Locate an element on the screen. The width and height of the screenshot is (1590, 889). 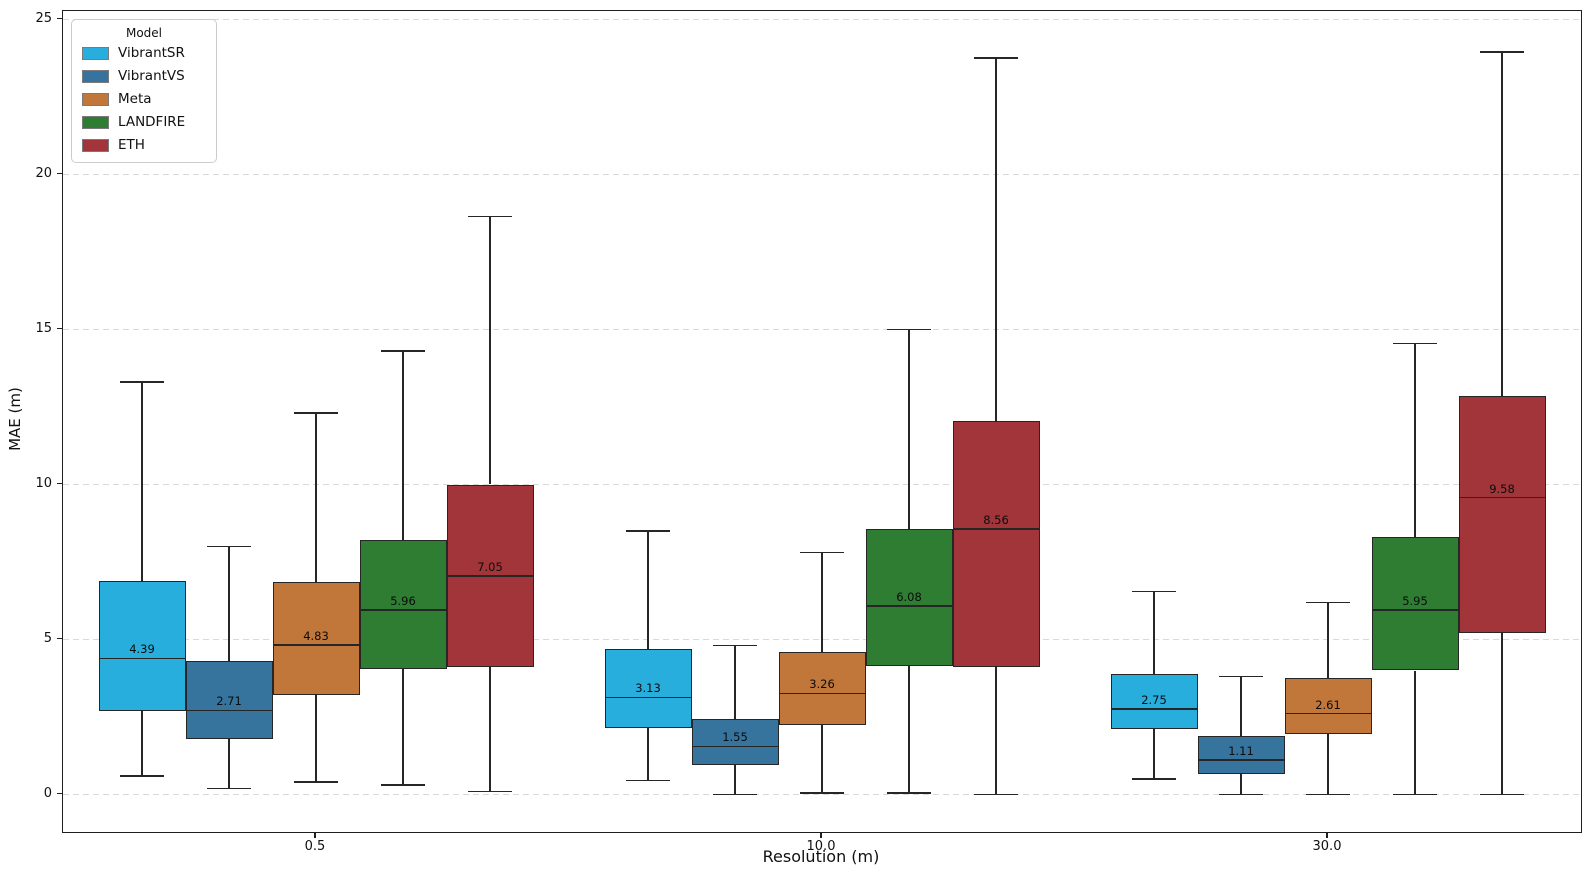
legend-label: ETH is located at coordinates (131, 145).